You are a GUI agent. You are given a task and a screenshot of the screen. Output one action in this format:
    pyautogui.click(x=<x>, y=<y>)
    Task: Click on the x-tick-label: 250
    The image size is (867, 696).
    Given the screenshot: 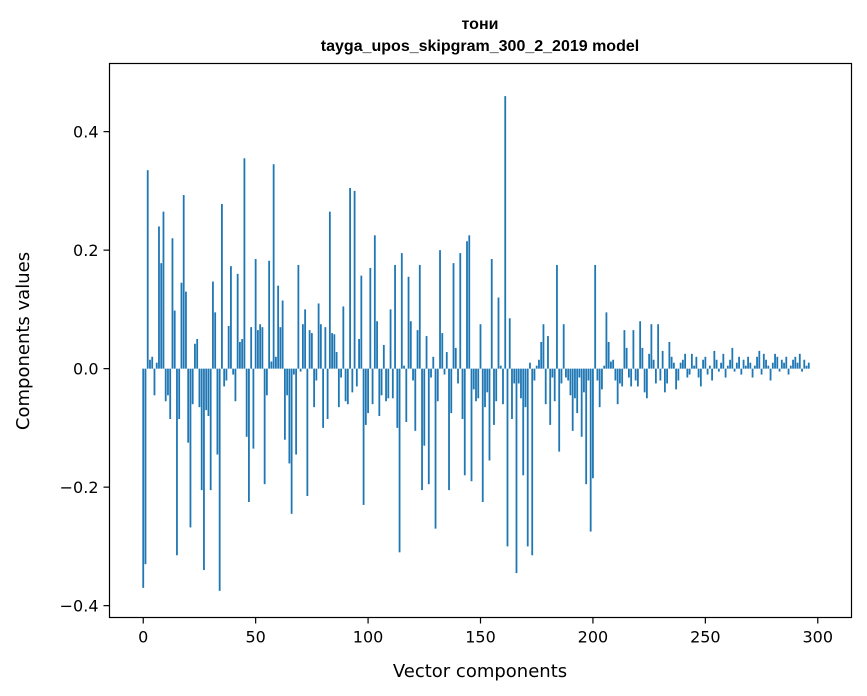 What is the action you would take?
    pyautogui.click(x=705, y=637)
    